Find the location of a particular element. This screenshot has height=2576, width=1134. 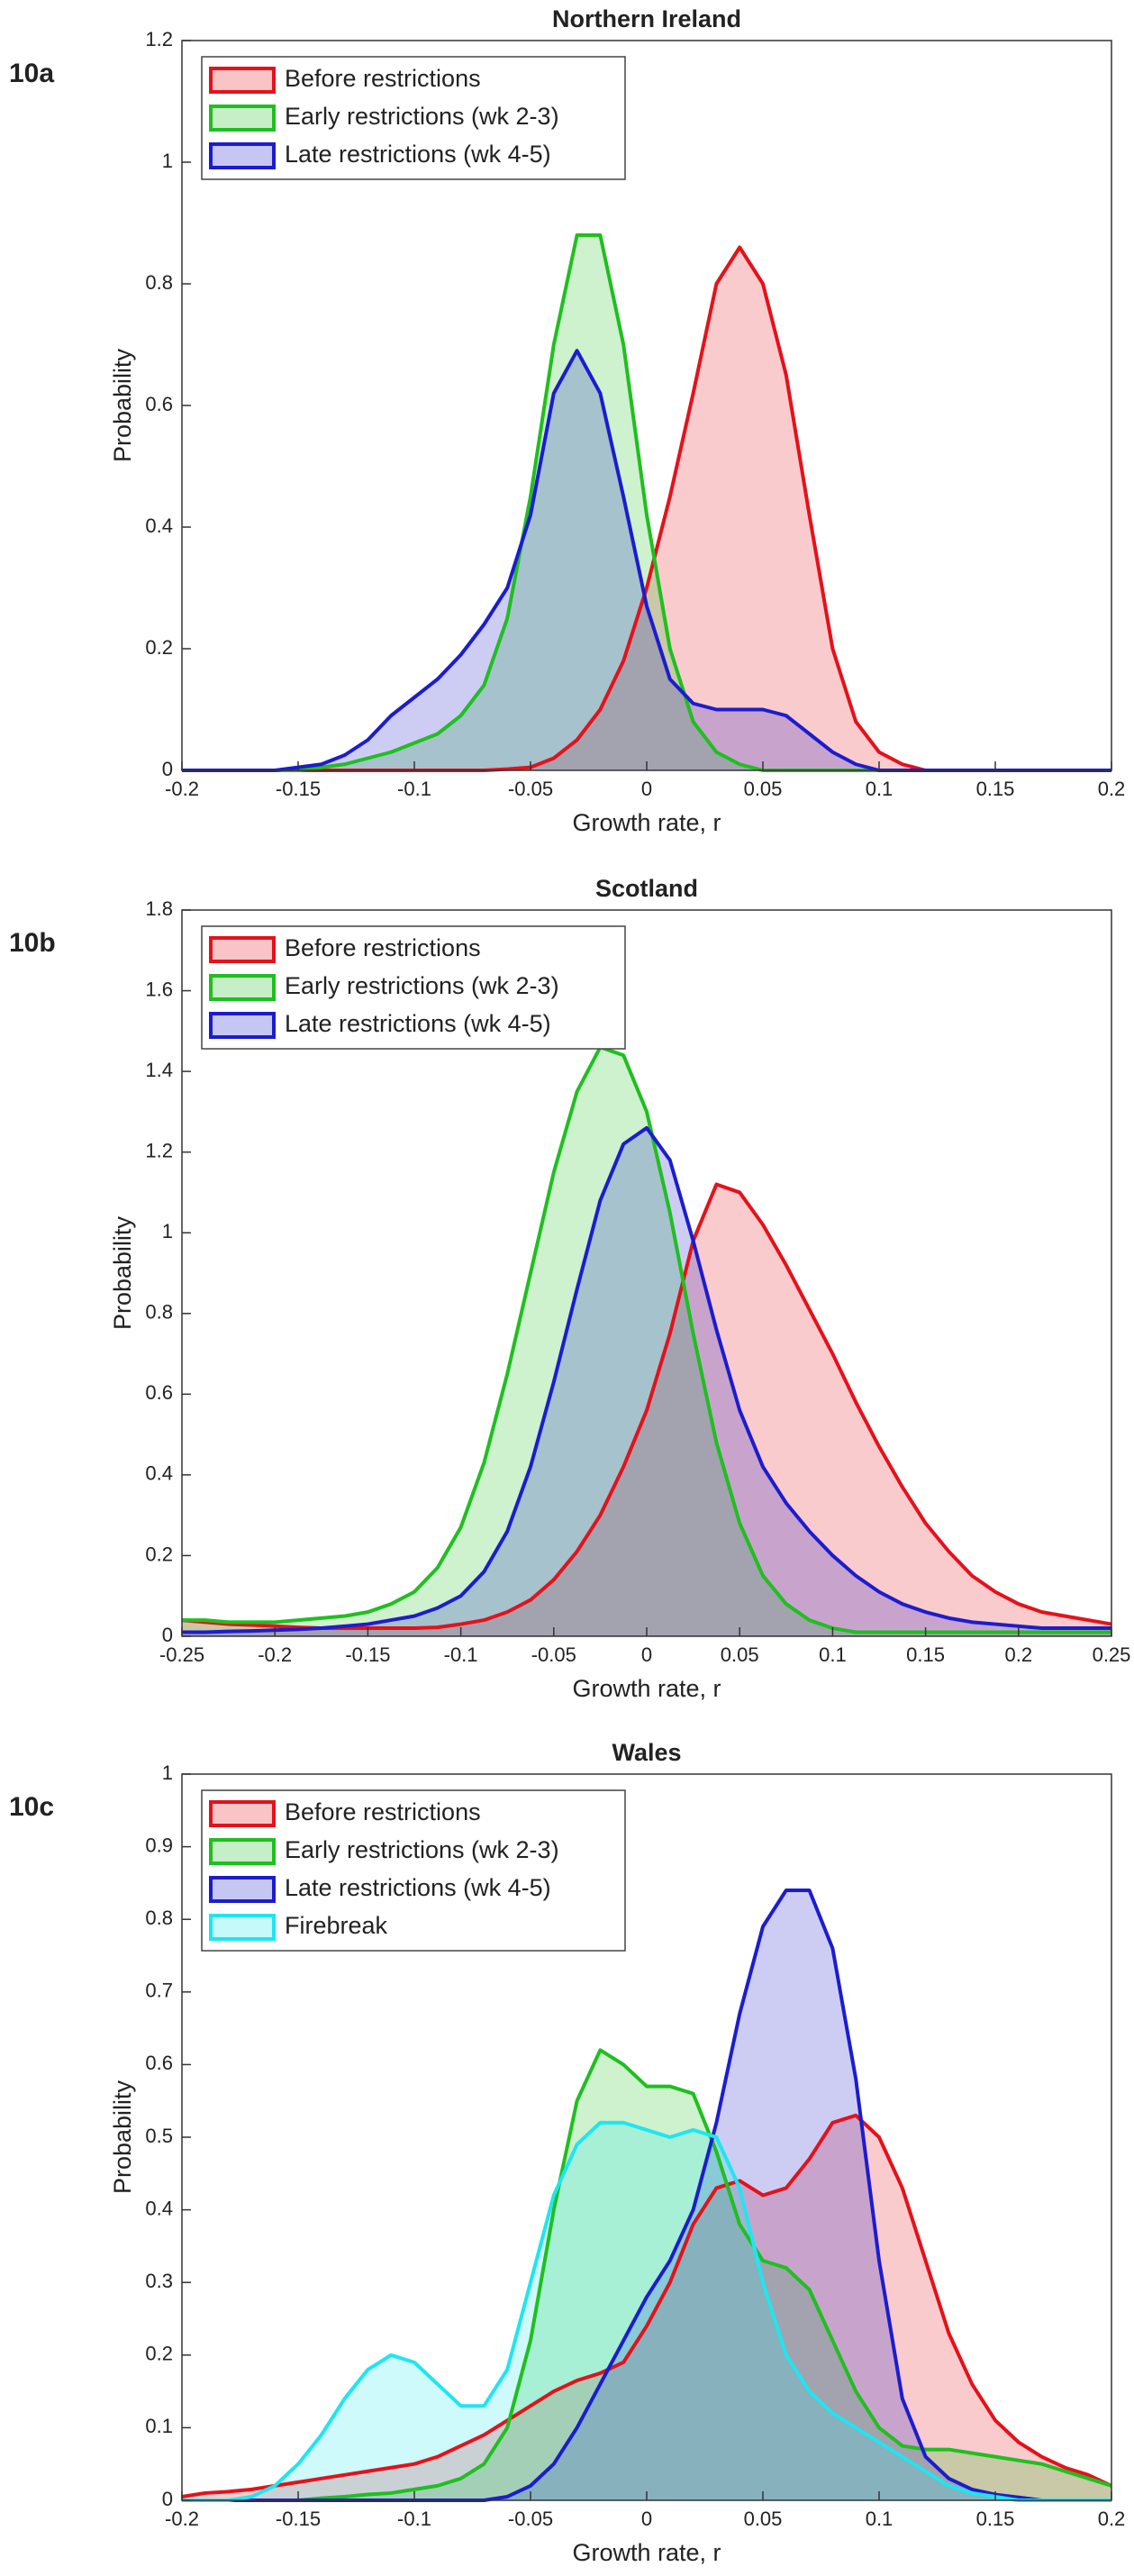

y-tick-label: 1.8 is located at coordinates (159, 908).